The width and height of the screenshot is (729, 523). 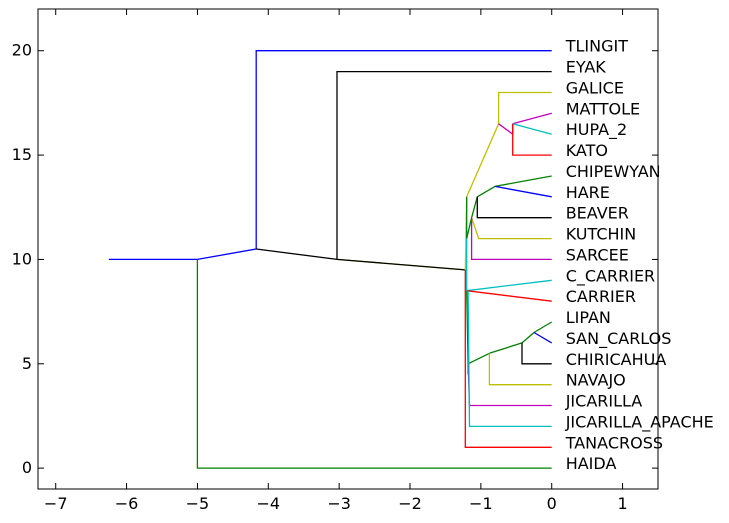 I want to click on leaf-label: KUTCHIN, so click(x=601, y=234).